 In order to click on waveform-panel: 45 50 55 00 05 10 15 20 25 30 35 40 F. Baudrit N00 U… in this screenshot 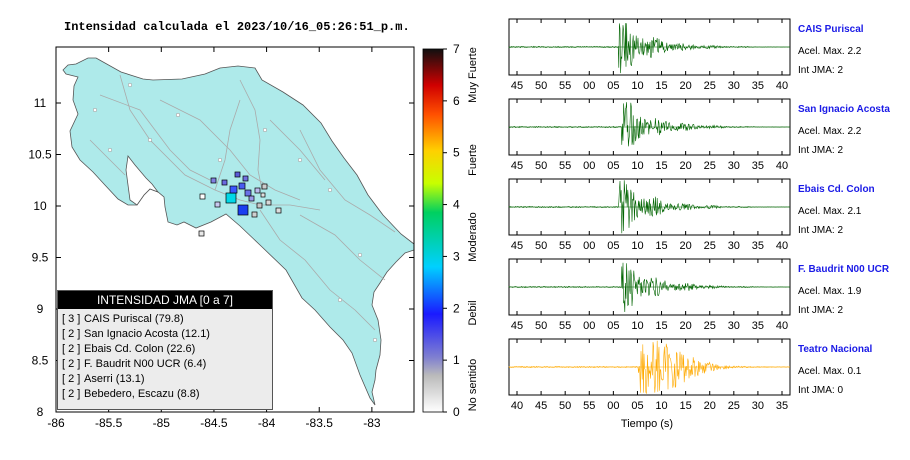, I will do `click(699, 295)`.